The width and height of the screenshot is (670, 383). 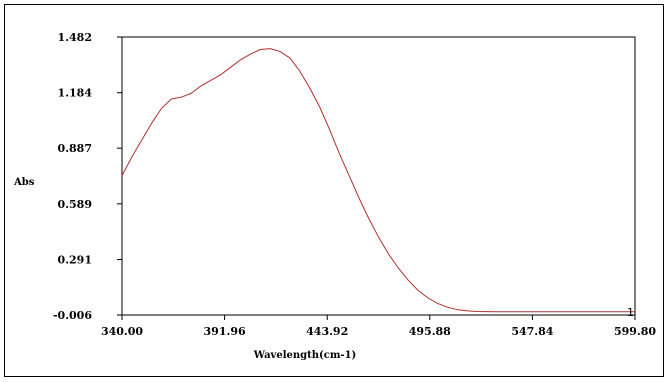 What do you see at coordinates (122, 331) in the screenshot?
I see `x-tick-label: 340.00` at bounding box center [122, 331].